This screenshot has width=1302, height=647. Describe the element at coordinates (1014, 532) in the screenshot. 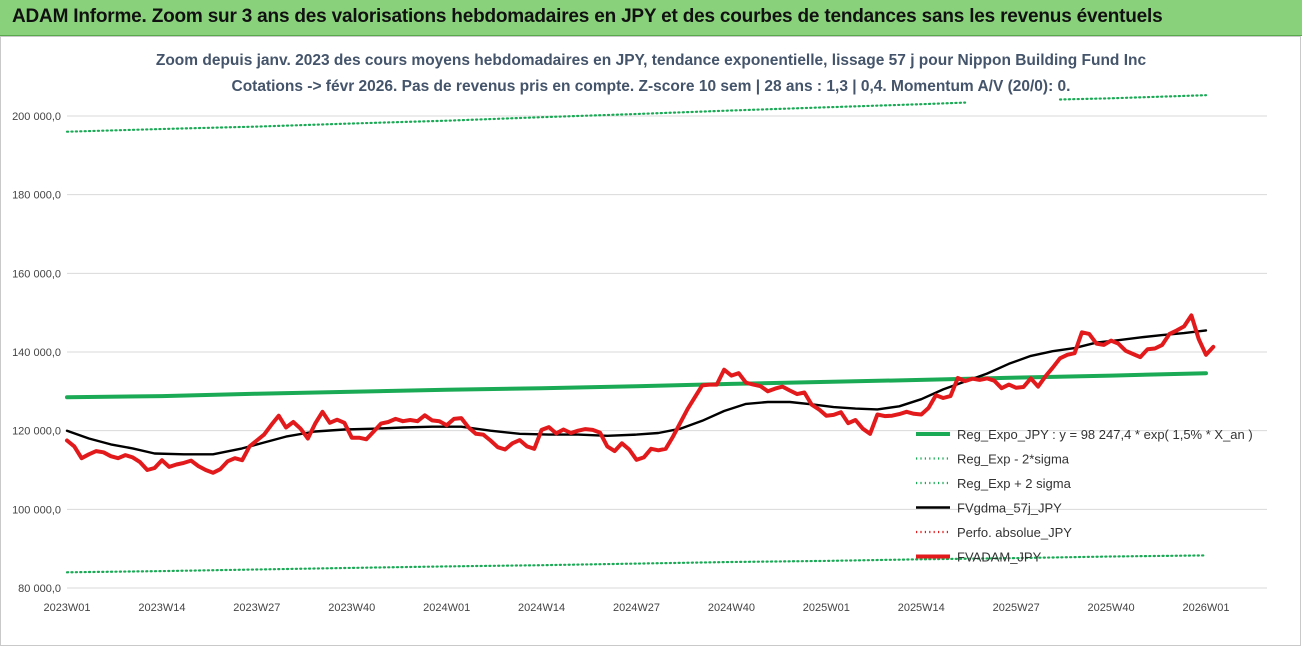

I see `legend-label: Perfo. absolue_JPY` at that location.